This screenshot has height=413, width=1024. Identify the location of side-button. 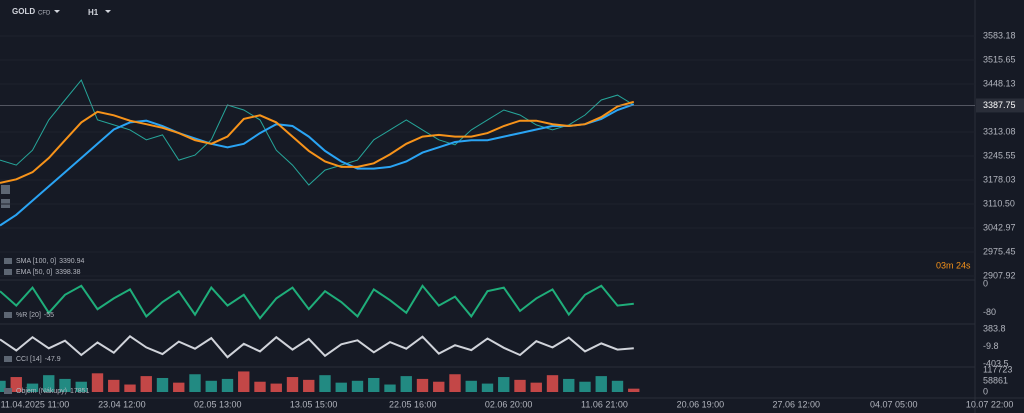
(5, 189).